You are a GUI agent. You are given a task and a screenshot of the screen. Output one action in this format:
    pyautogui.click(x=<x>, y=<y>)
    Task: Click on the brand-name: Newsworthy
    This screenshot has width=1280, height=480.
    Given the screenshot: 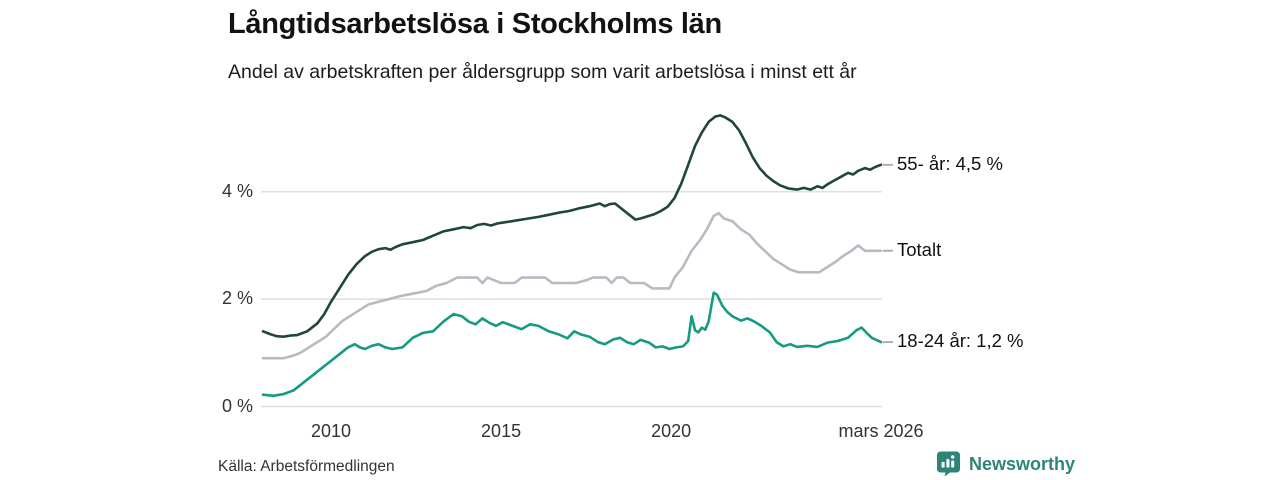 What is the action you would take?
    pyautogui.click(x=1022, y=463)
    